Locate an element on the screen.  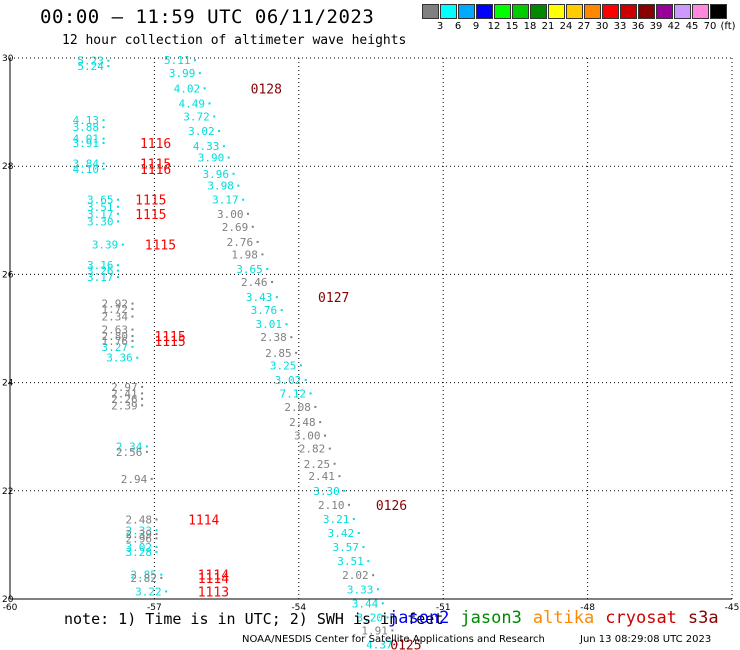
wave-height-label: 3.17 is located at coordinates (100, 214).